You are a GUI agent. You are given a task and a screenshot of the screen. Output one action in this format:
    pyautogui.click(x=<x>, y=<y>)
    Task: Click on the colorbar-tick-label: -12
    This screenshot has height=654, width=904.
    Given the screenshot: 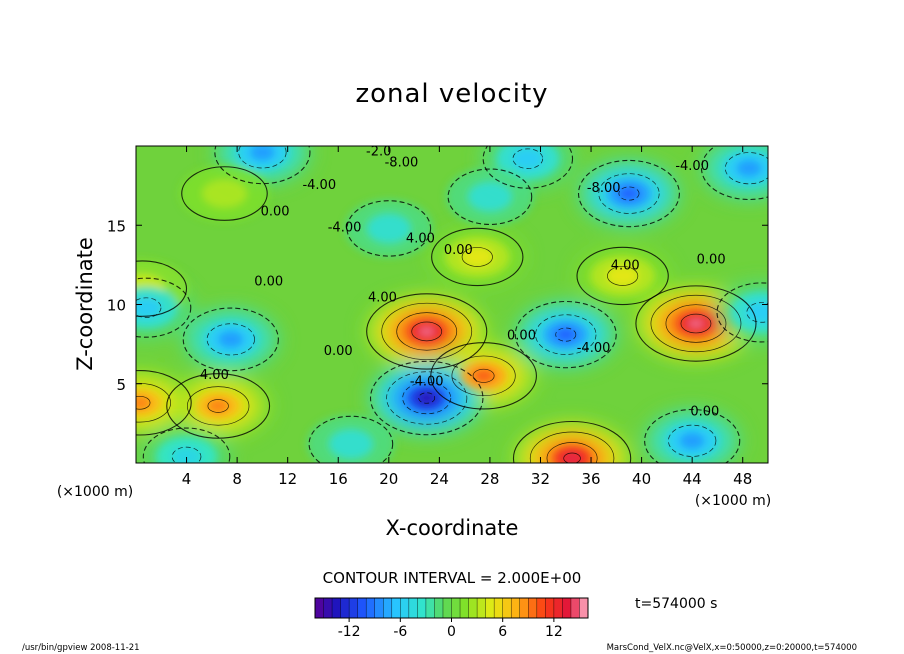 What is the action you would take?
    pyautogui.click(x=349, y=632)
    